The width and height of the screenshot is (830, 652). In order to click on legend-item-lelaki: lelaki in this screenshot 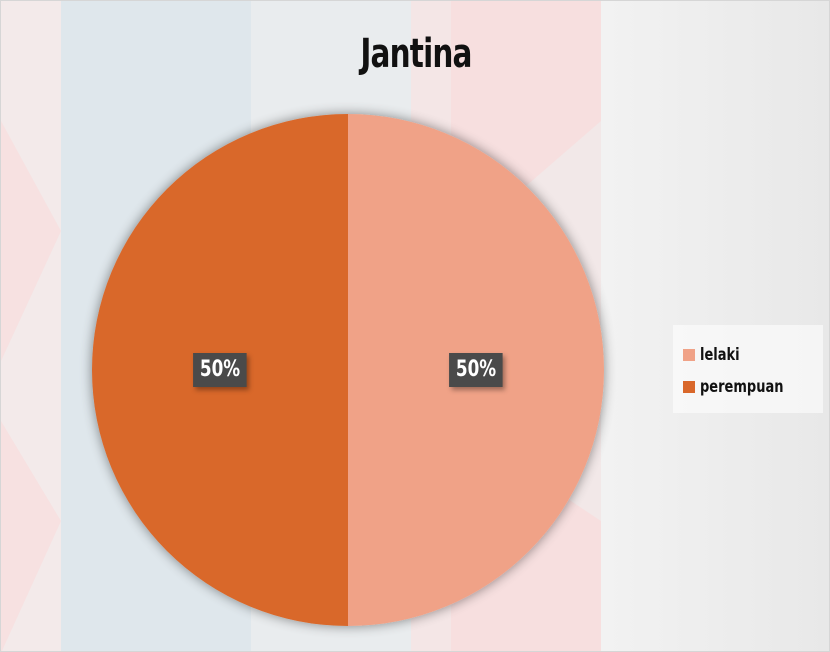, I will do `click(753, 355)`.